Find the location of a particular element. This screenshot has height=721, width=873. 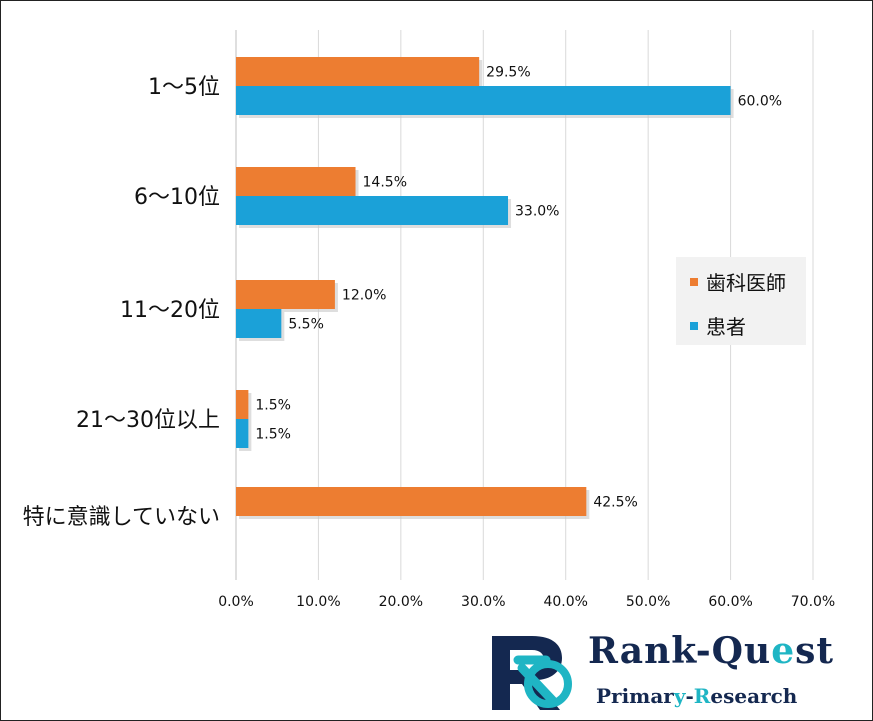

logo-title-main: Rank-Qu is located at coordinates (680, 651).